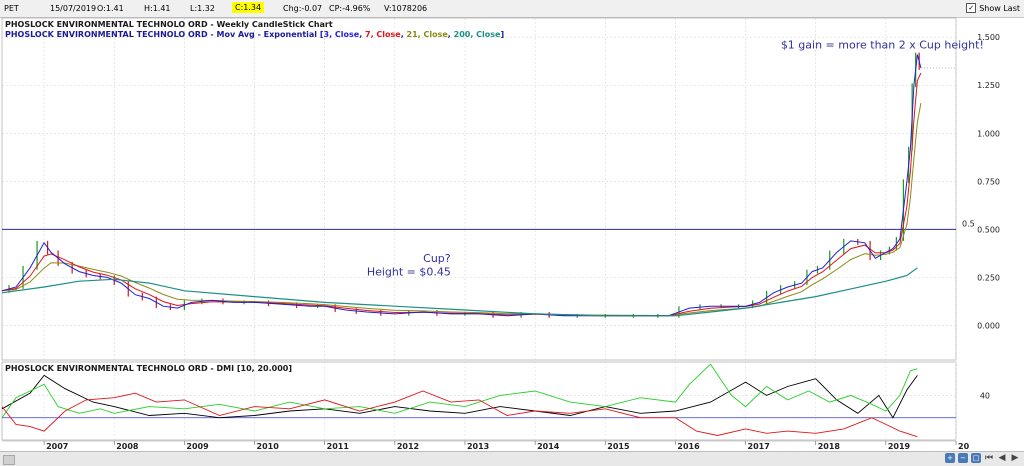  I want to click on show-last-toggle: ✓ Show Last, so click(993, 8).